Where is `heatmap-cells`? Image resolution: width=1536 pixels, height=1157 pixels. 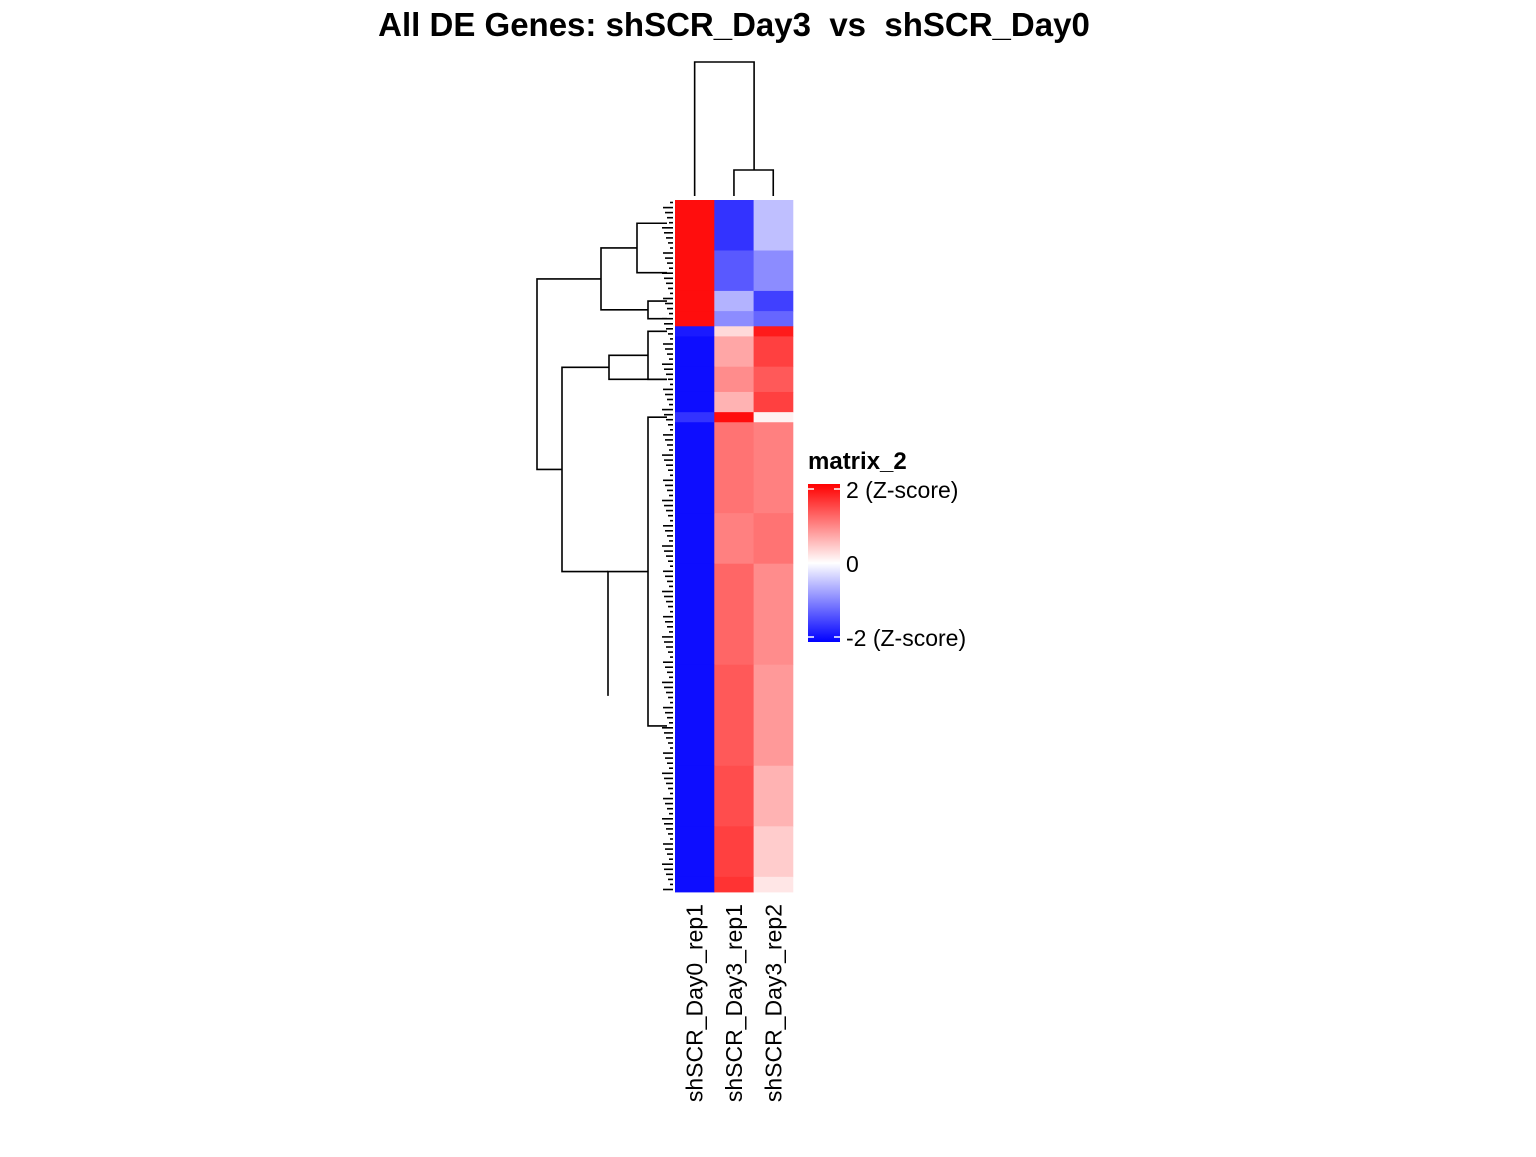 heatmap-cells is located at coordinates (734, 546).